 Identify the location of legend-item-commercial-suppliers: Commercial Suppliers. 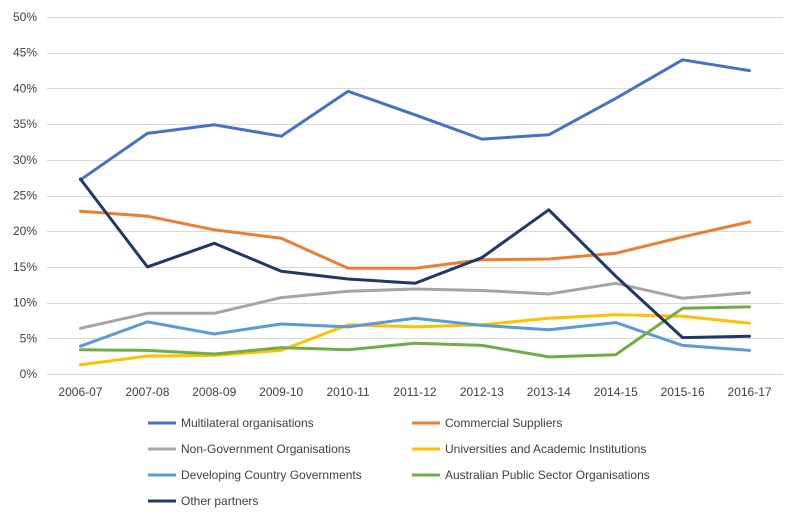
(487, 423).